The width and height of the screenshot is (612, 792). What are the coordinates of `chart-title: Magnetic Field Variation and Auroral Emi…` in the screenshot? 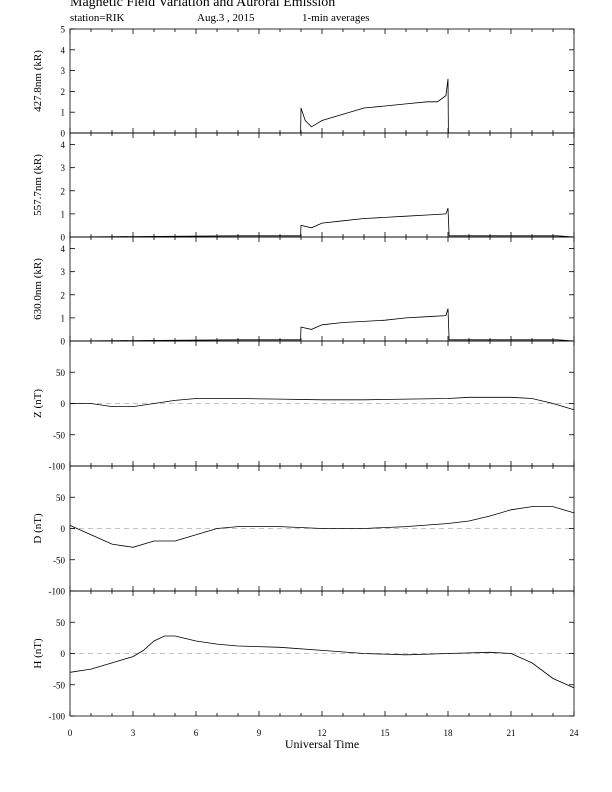 It's located at (203, 5).